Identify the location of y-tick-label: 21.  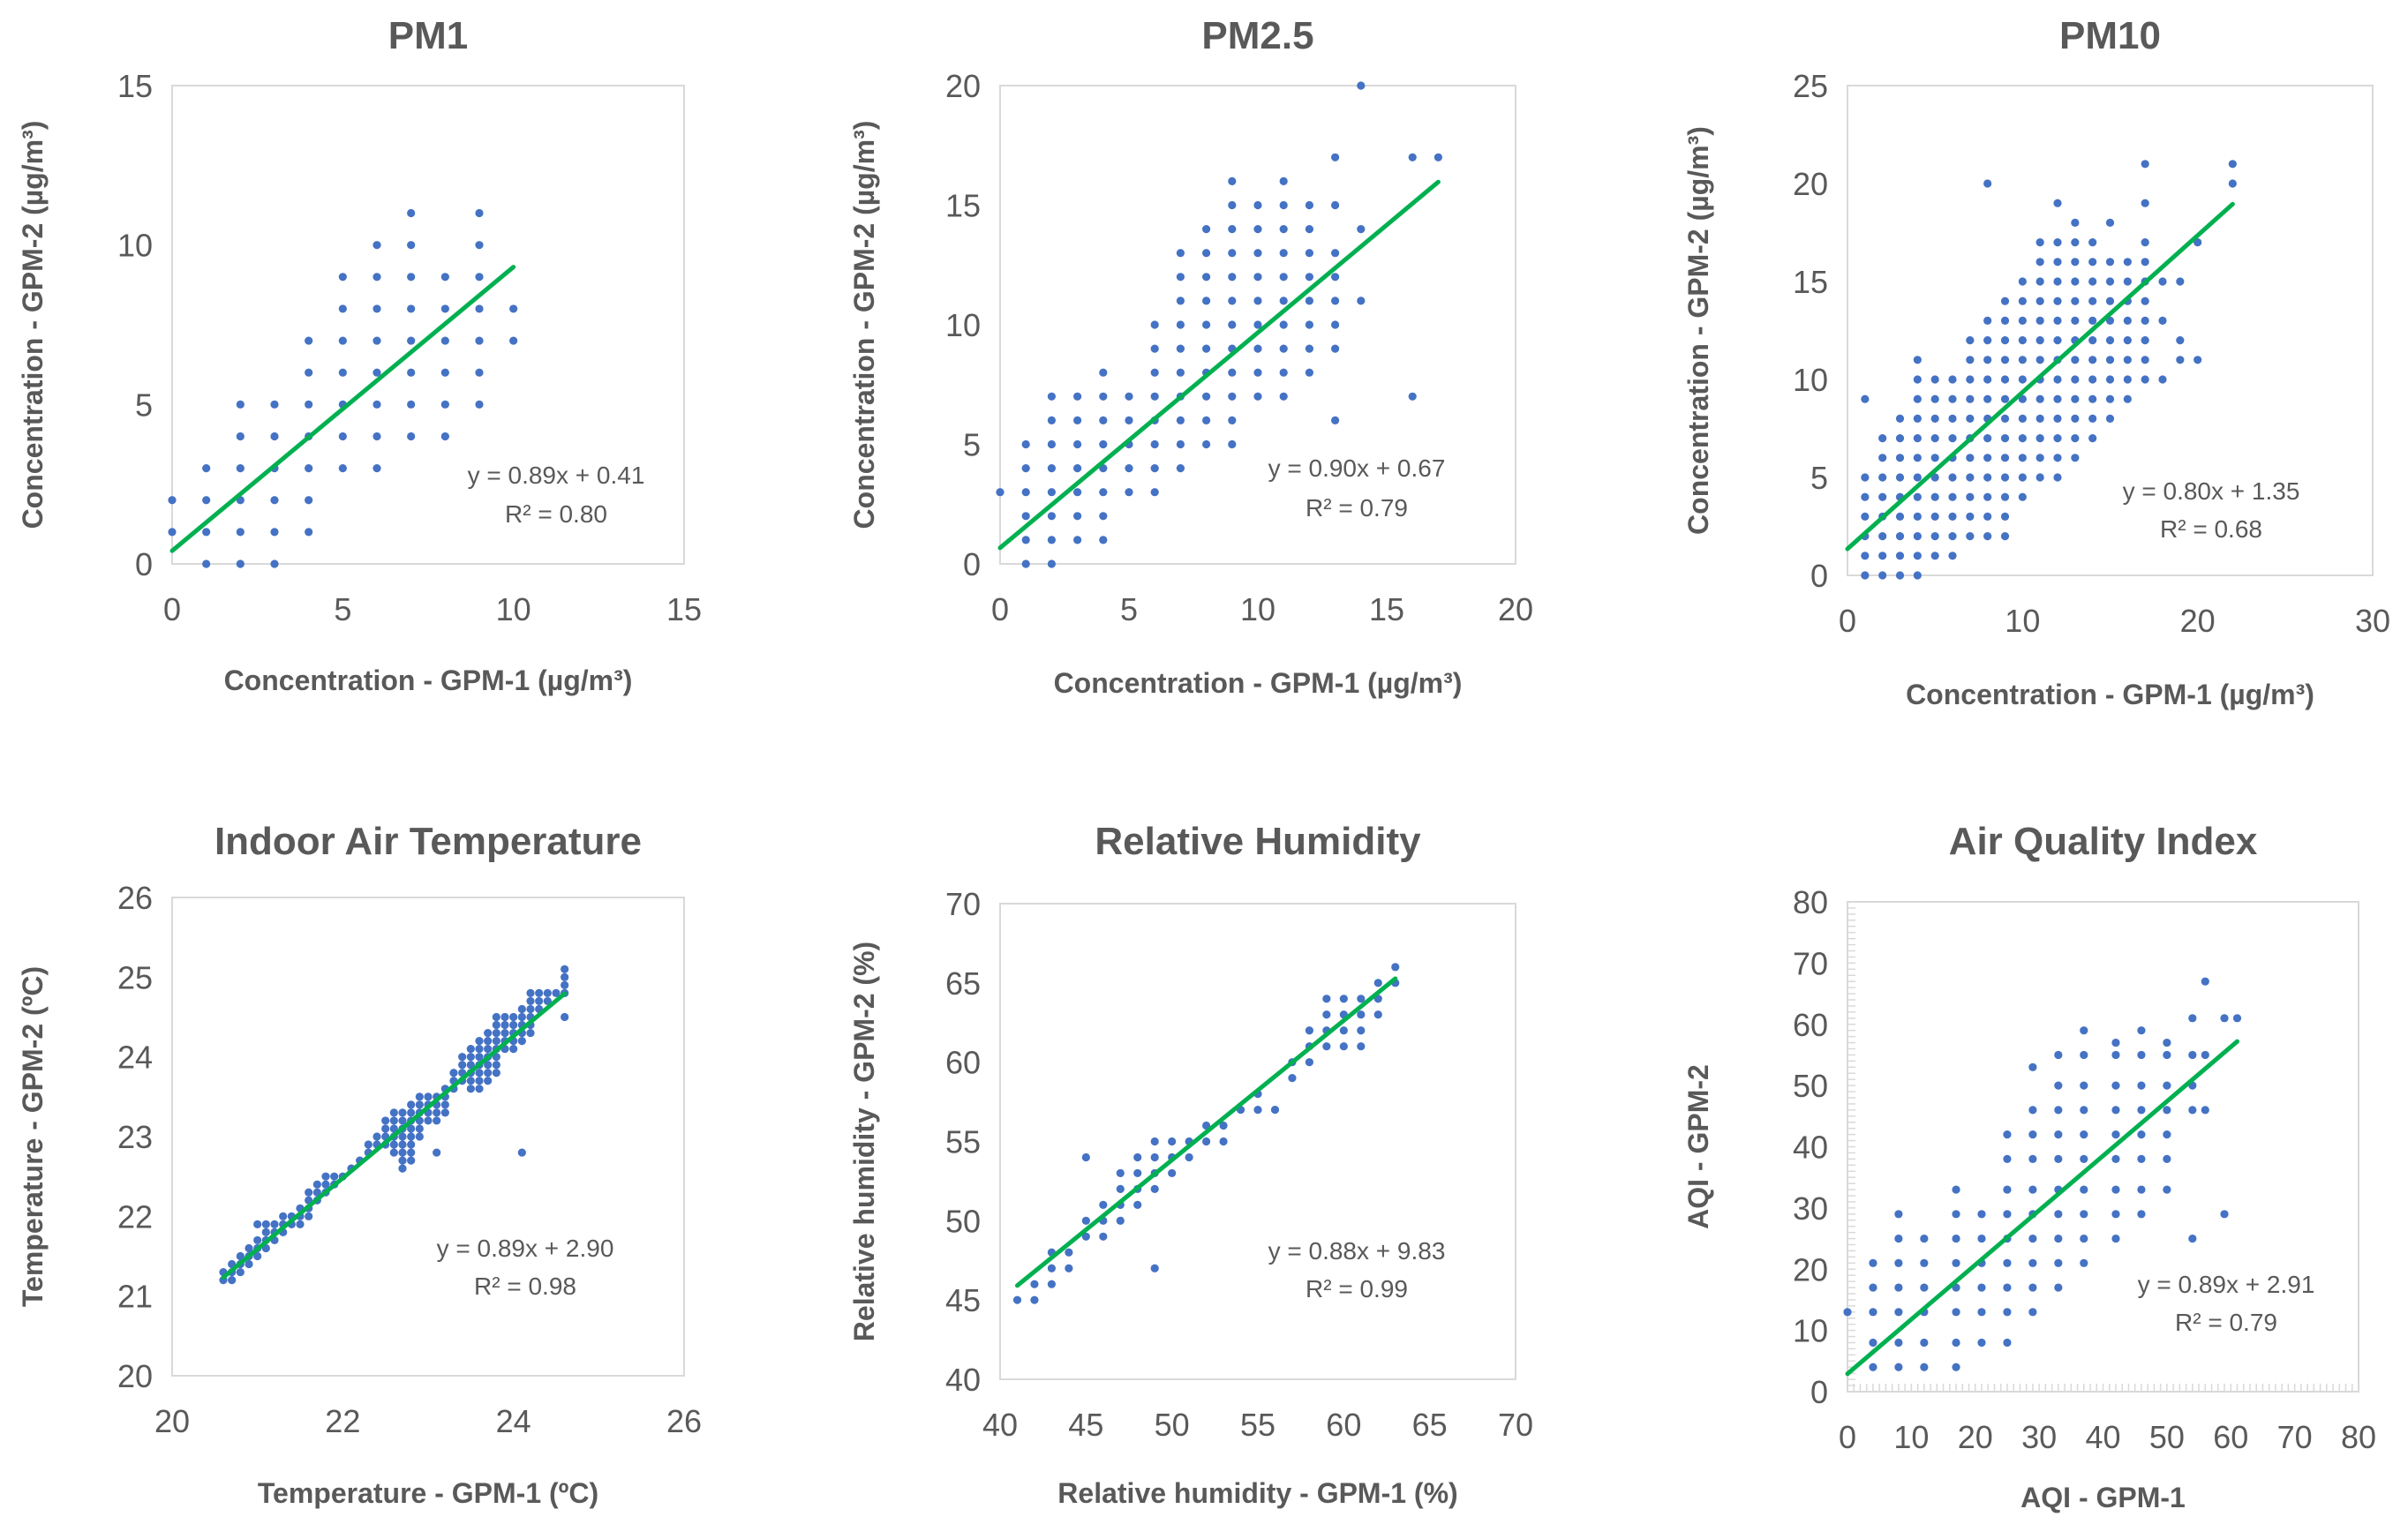
(135, 1297).